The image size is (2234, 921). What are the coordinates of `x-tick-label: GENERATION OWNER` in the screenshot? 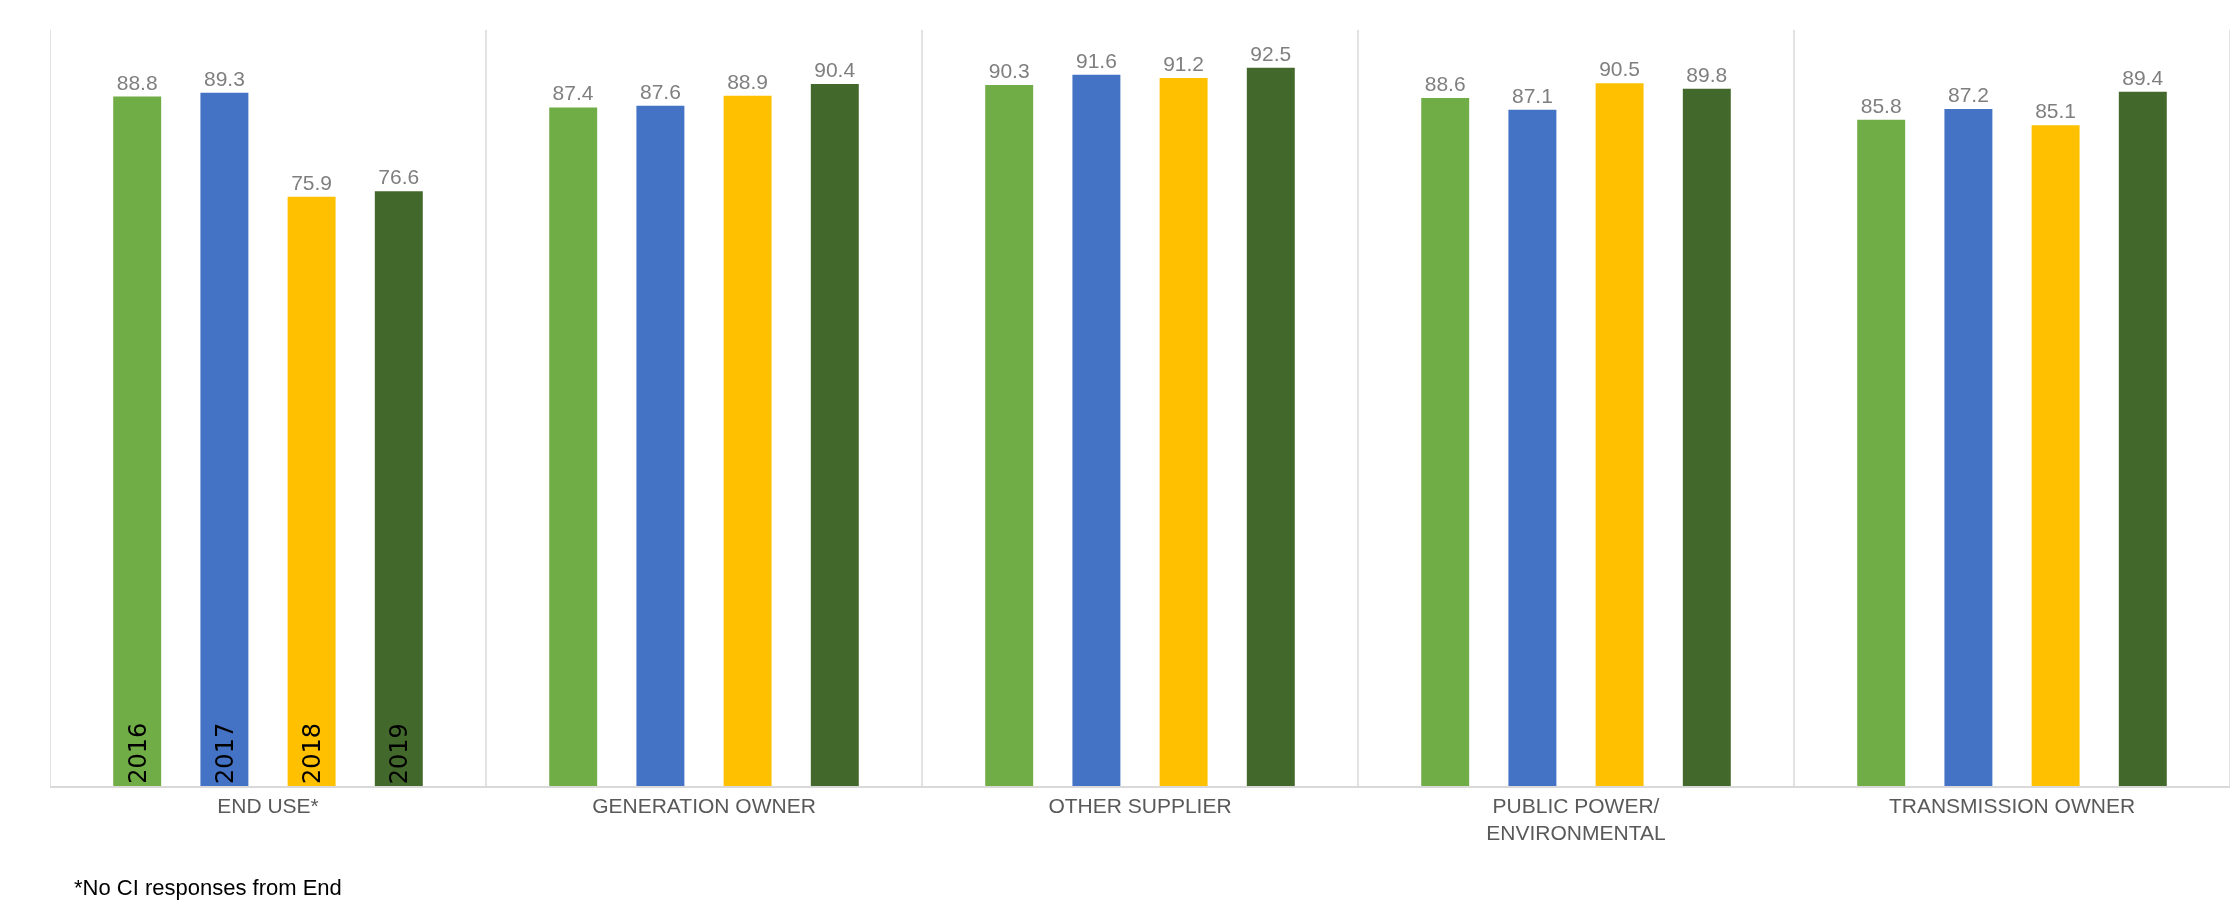 It's located at (704, 805).